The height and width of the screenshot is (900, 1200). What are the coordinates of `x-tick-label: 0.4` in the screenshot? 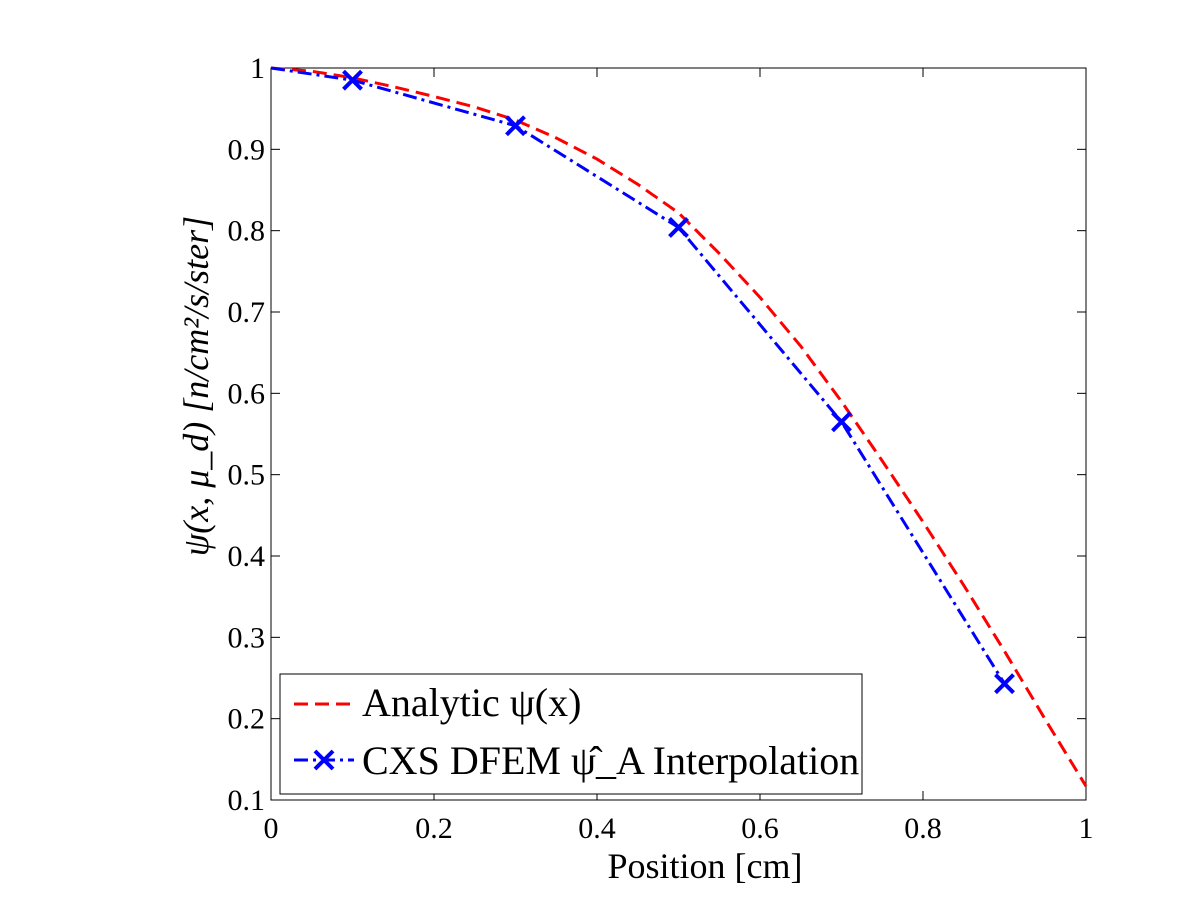 It's located at (597, 828).